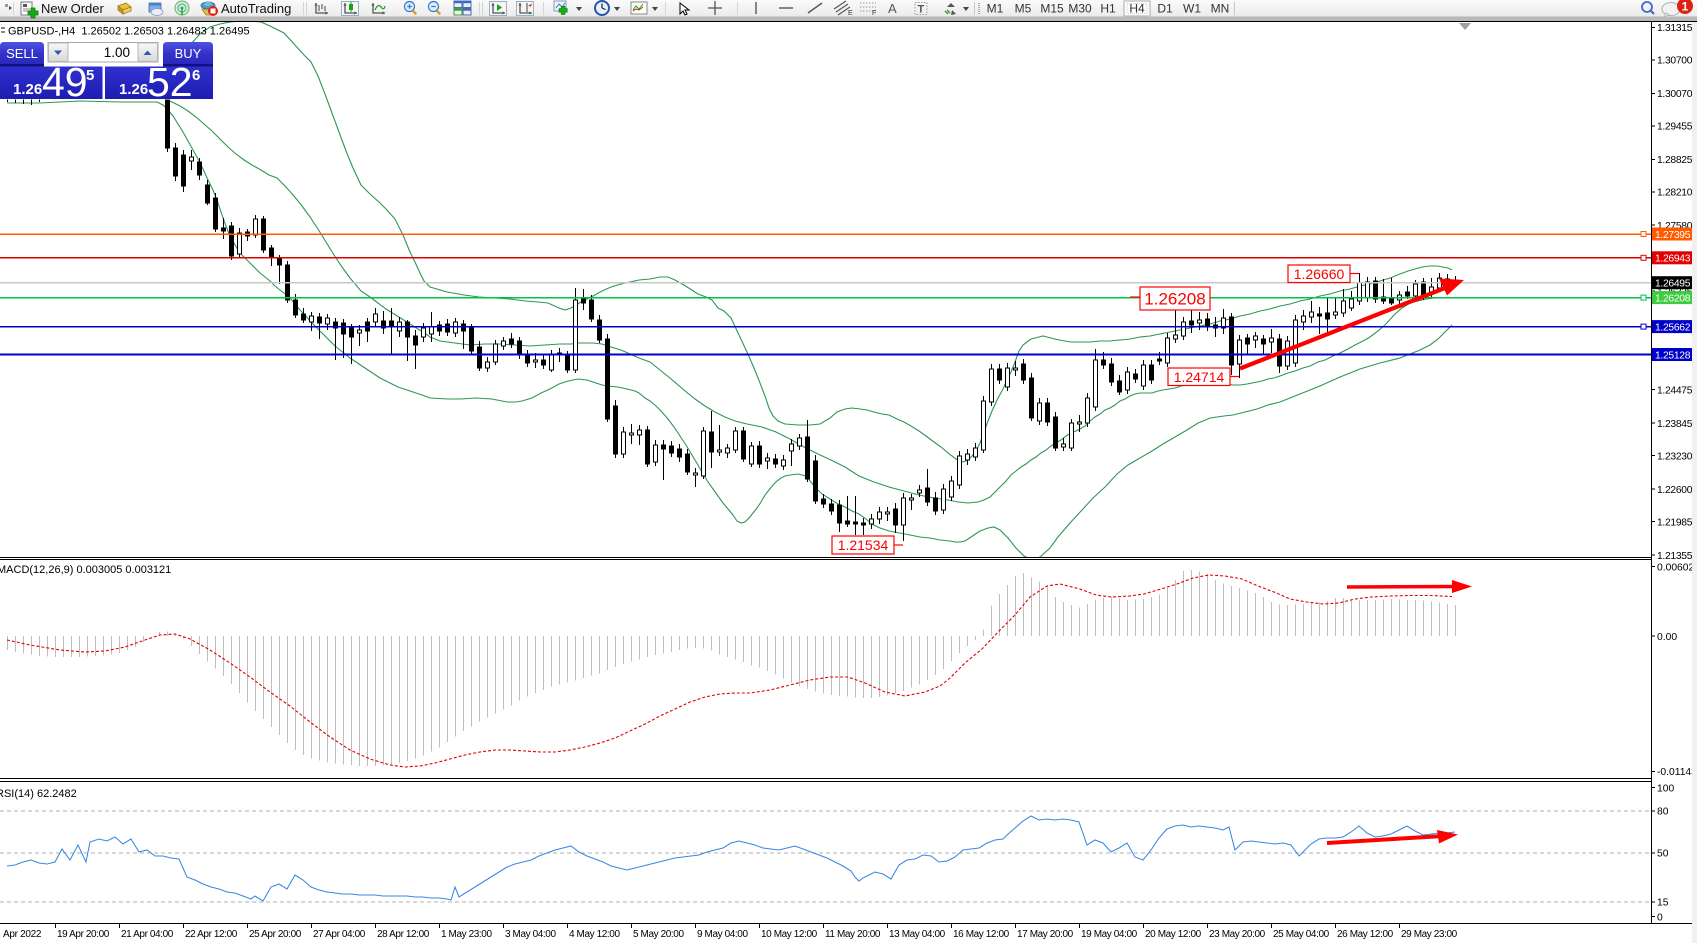 The height and width of the screenshot is (943, 1697). Describe the element at coordinates (892, 8) in the screenshot. I see `svg-text: A` at that location.